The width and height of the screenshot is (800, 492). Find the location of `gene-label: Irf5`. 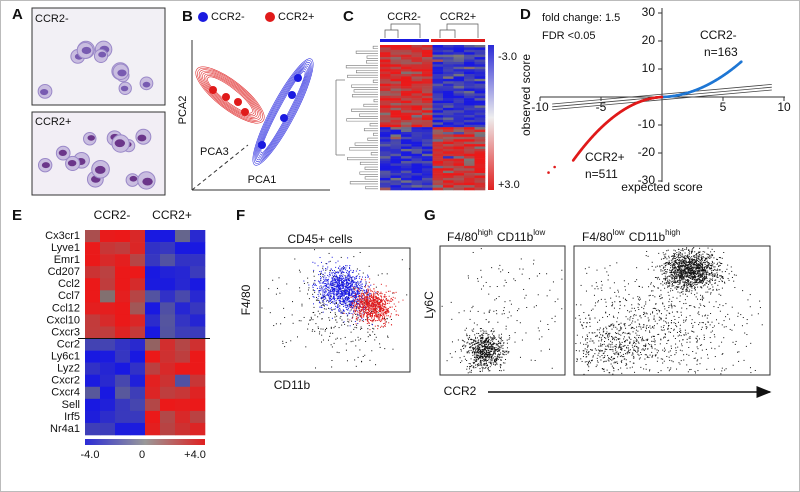

gene-label: Irf5 is located at coordinates (72, 417).